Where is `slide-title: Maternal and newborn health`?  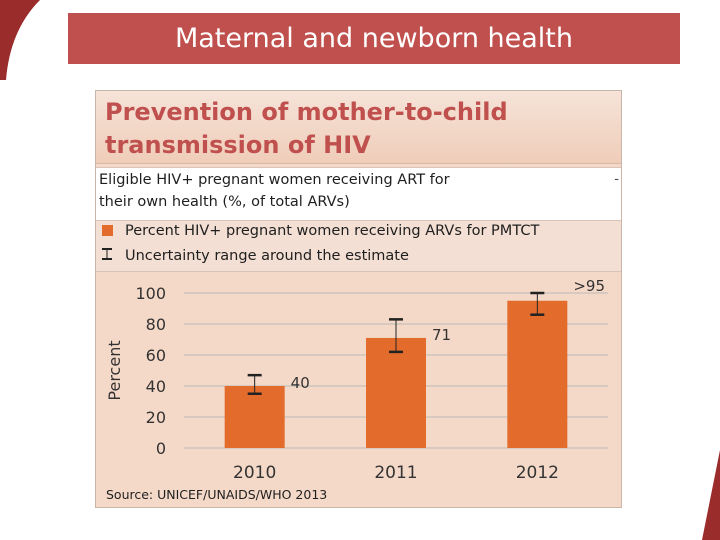 slide-title: Maternal and newborn health is located at coordinates (374, 38).